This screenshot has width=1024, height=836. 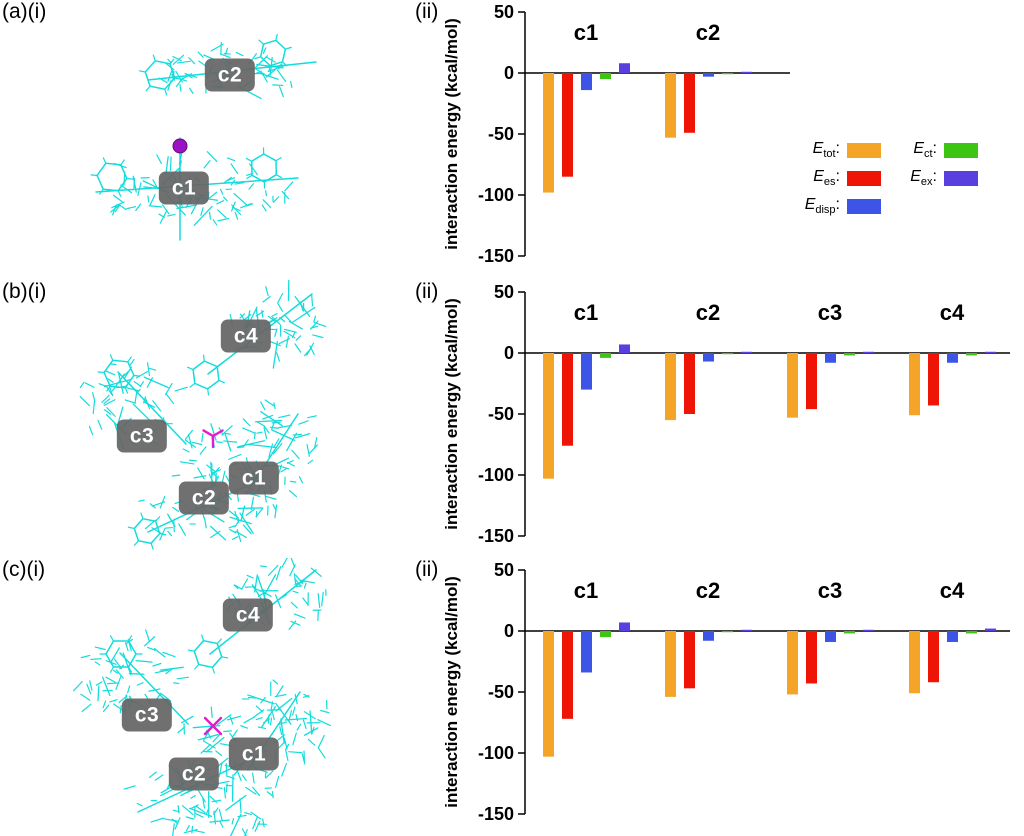 What do you see at coordinates (586, 652) in the screenshot?
I see `bar-edisp-c1` at bounding box center [586, 652].